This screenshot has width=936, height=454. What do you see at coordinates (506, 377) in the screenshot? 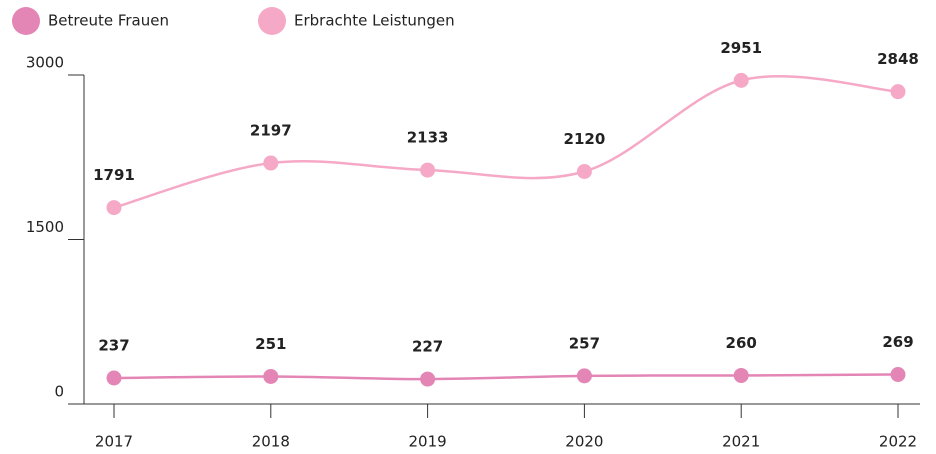
I see `series-line` at bounding box center [506, 377].